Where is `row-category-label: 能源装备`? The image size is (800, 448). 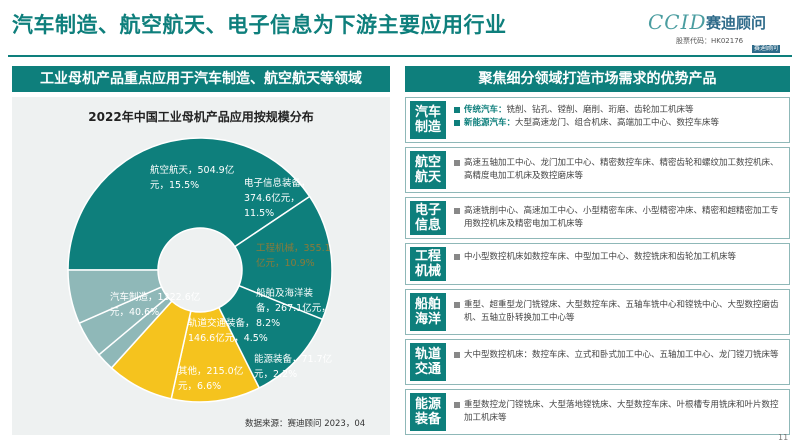 row-category-label: 能源装备 is located at coordinates (428, 412).